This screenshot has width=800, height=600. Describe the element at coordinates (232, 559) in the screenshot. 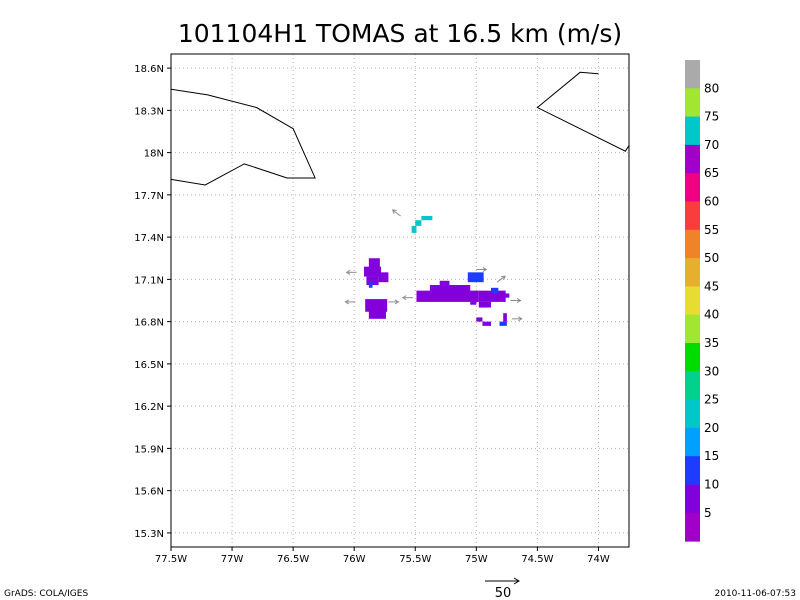

I see `lon-tick-label: 77W` at that location.